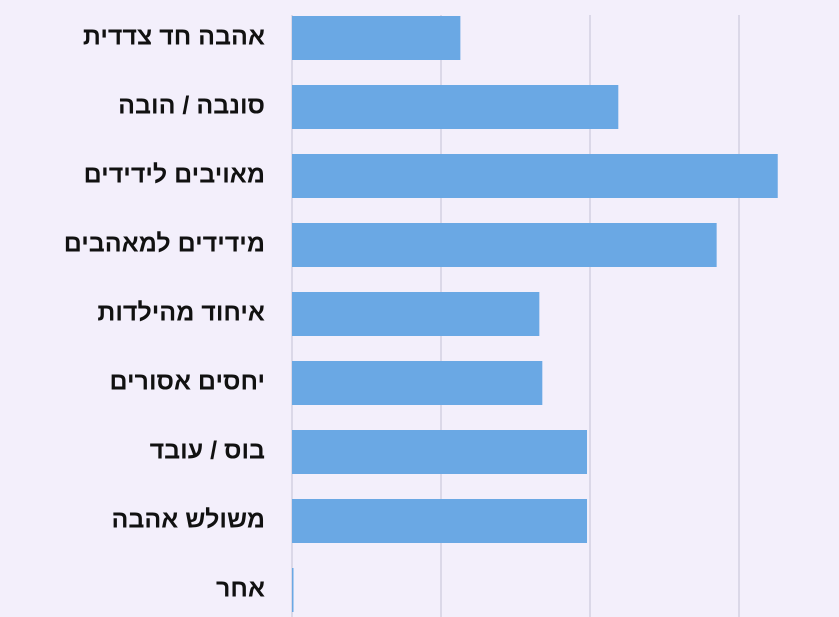 The image size is (839, 617). What do you see at coordinates (240, 589) in the screenshot?
I see `y-tick-label: אחר` at bounding box center [240, 589].